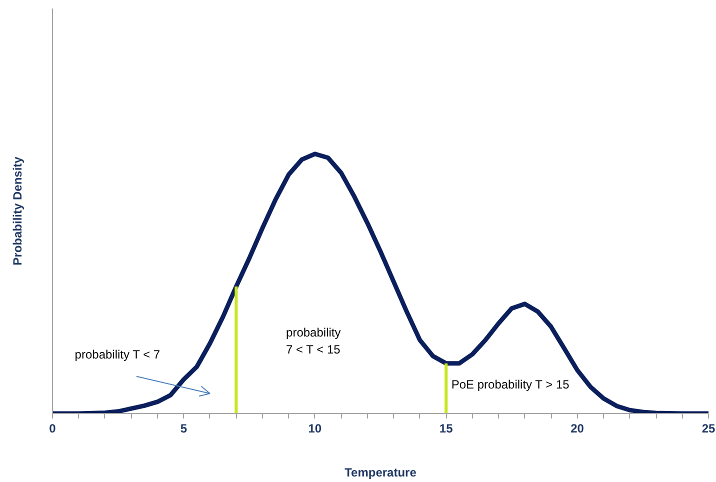  Describe the element at coordinates (446, 429) in the screenshot. I see `x-tick-label: 15` at that location.